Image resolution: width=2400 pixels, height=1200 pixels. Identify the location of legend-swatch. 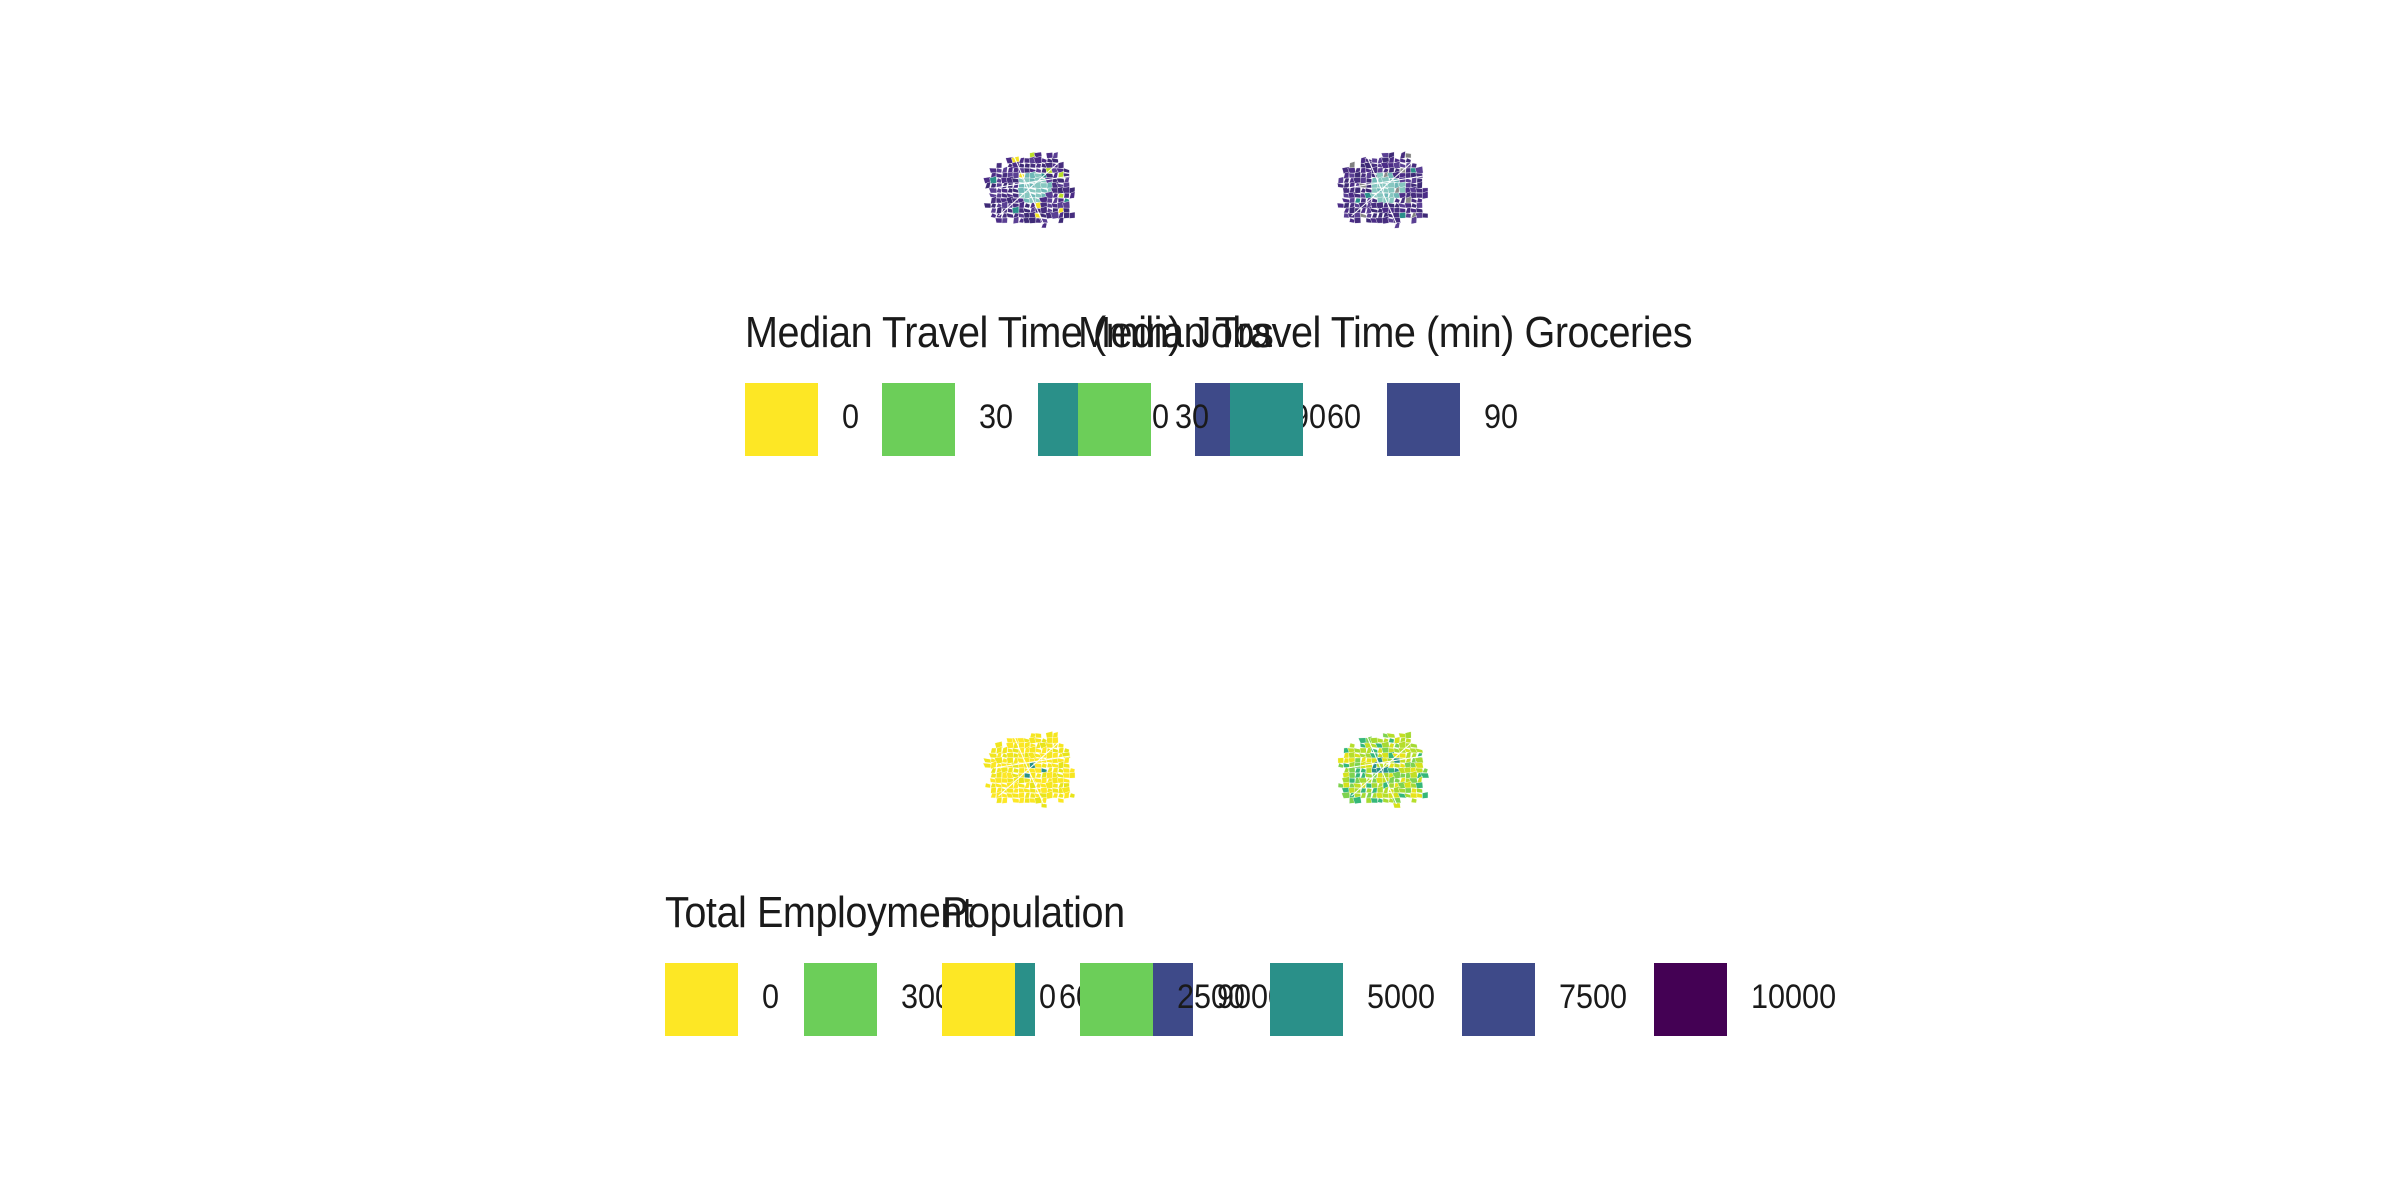
(1498, 999).